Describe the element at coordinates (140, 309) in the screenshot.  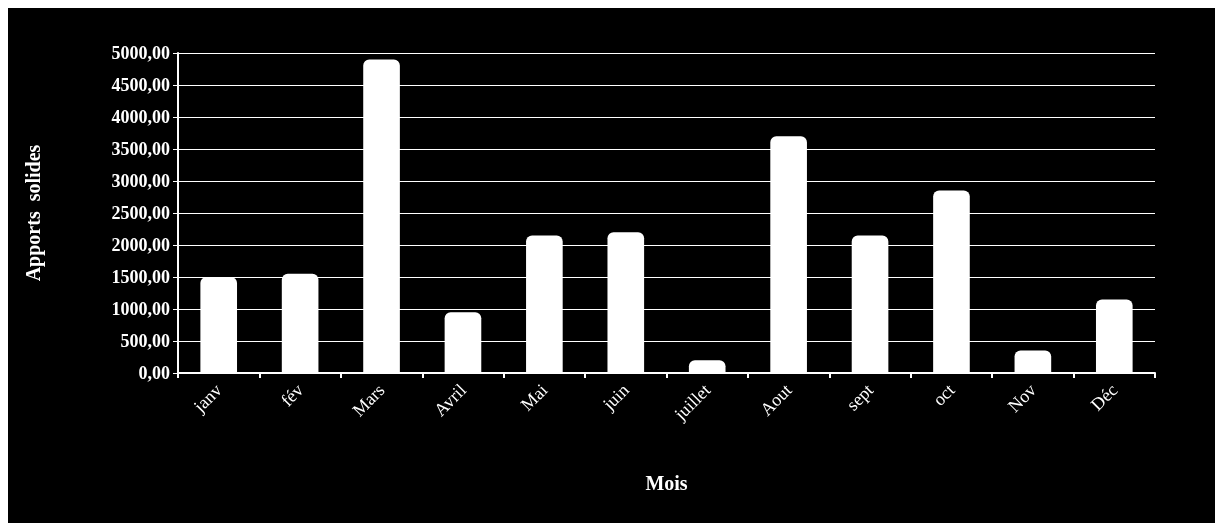
I see `y-tick-label: 1000,00` at that location.